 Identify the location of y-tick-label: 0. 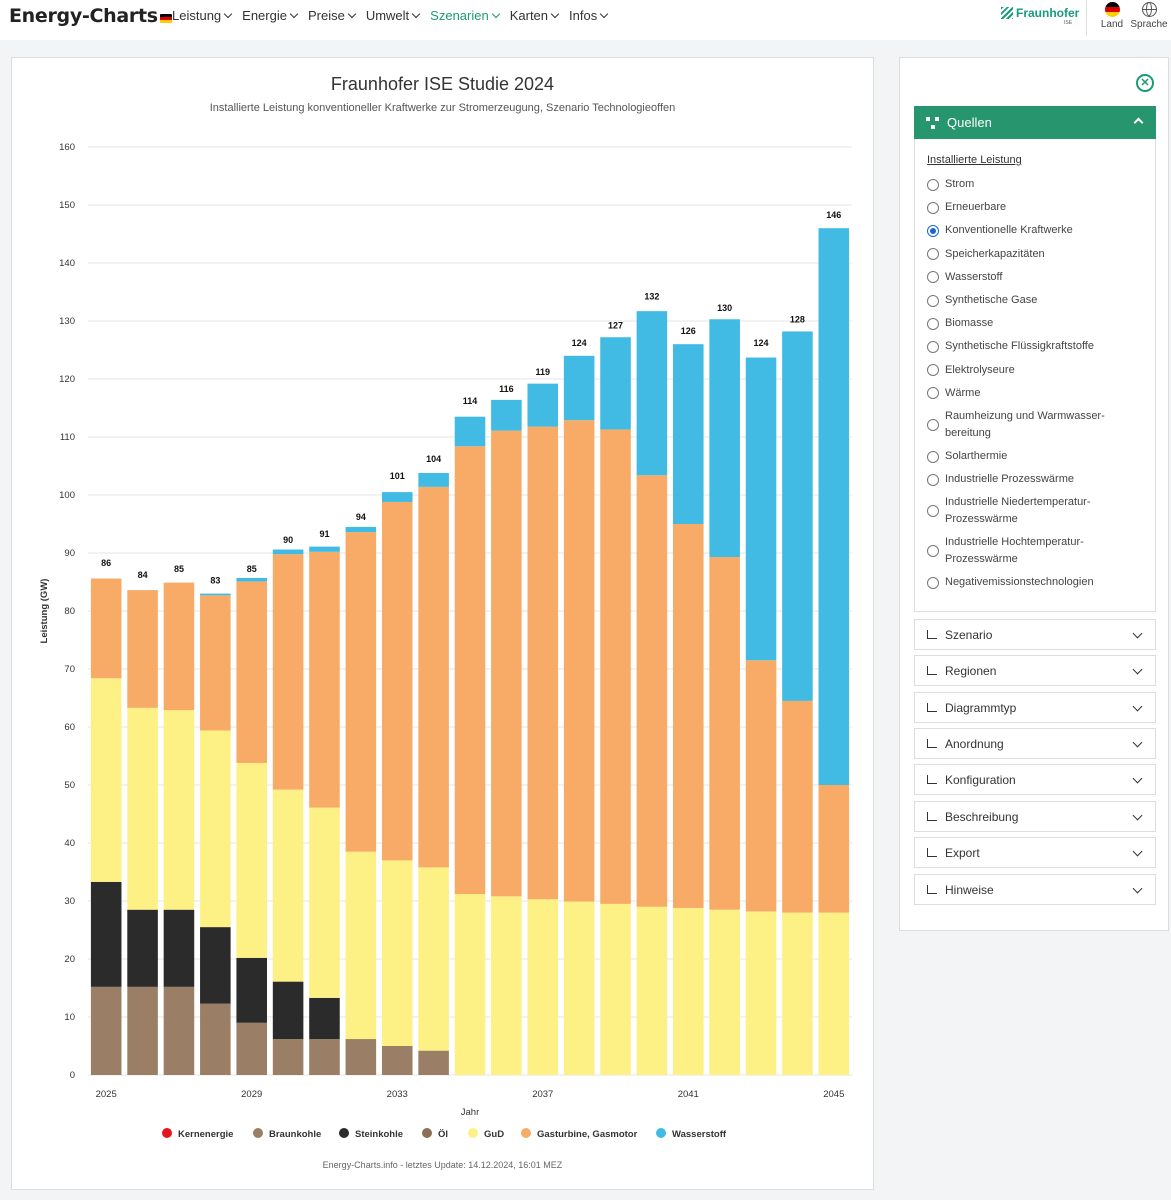
(72, 1075).